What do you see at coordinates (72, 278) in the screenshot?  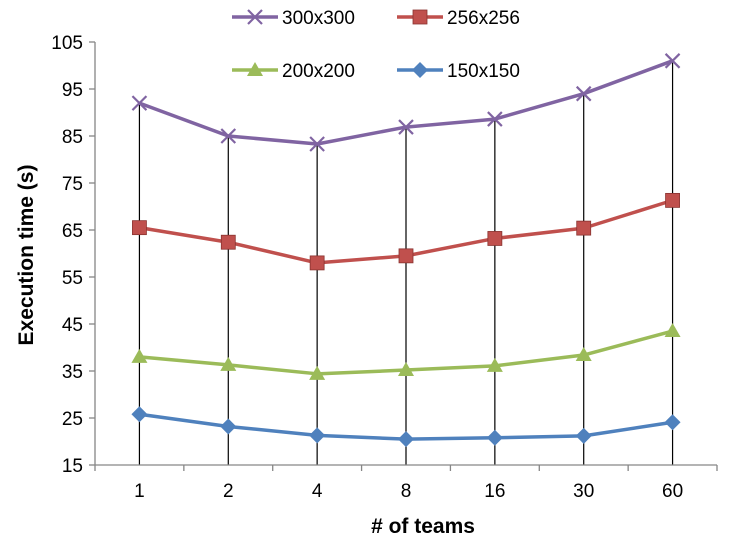 I see `y-tick-label-55: 55` at bounding box center [72, 278].